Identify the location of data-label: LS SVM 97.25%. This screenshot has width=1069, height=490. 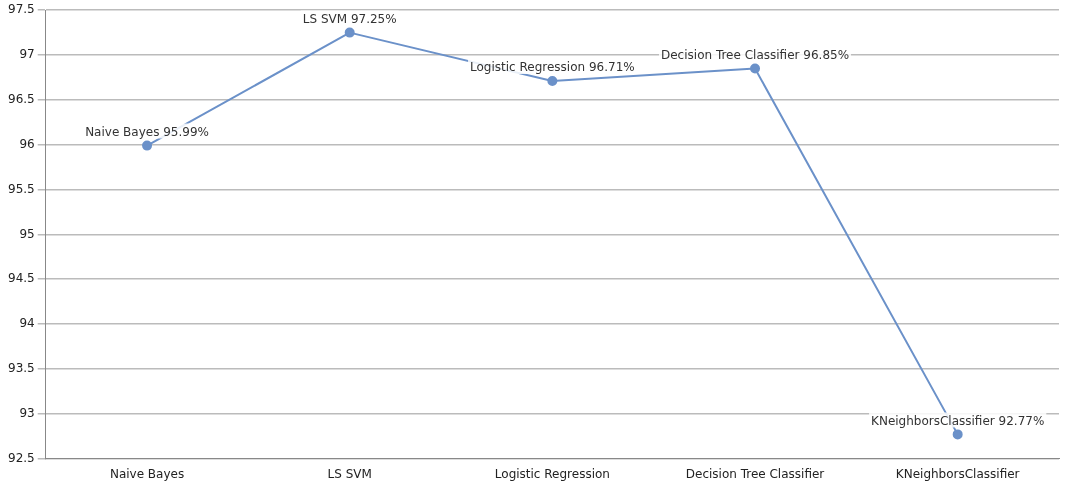
(349, 18).